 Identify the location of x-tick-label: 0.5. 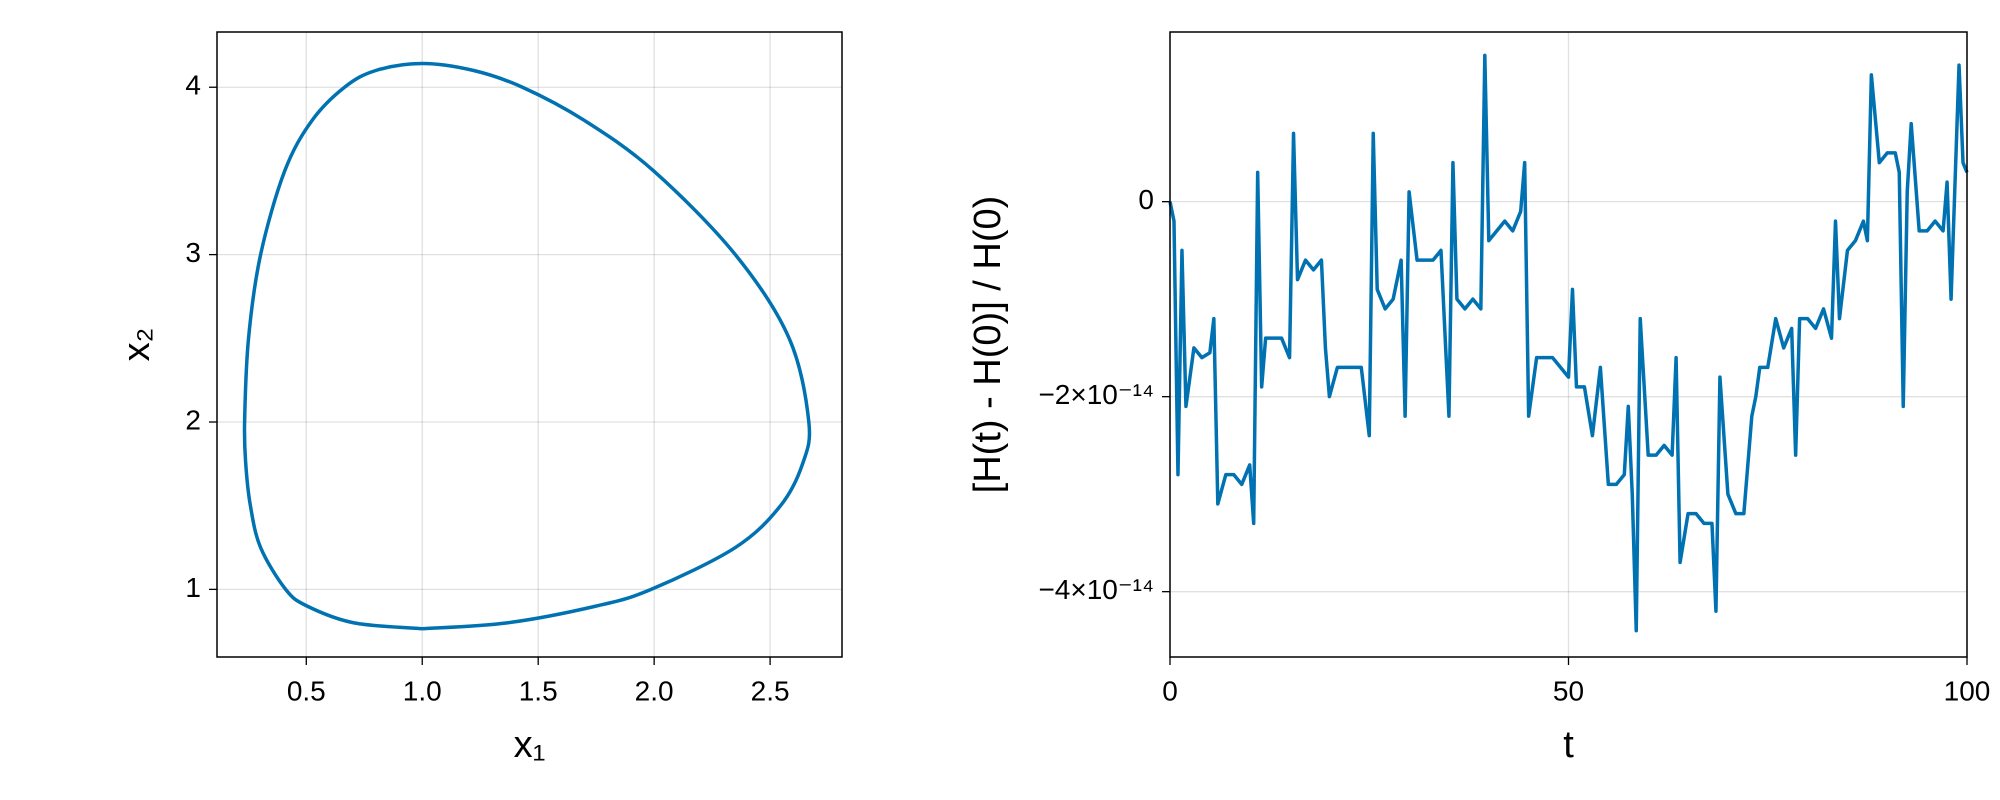
(306, 690).